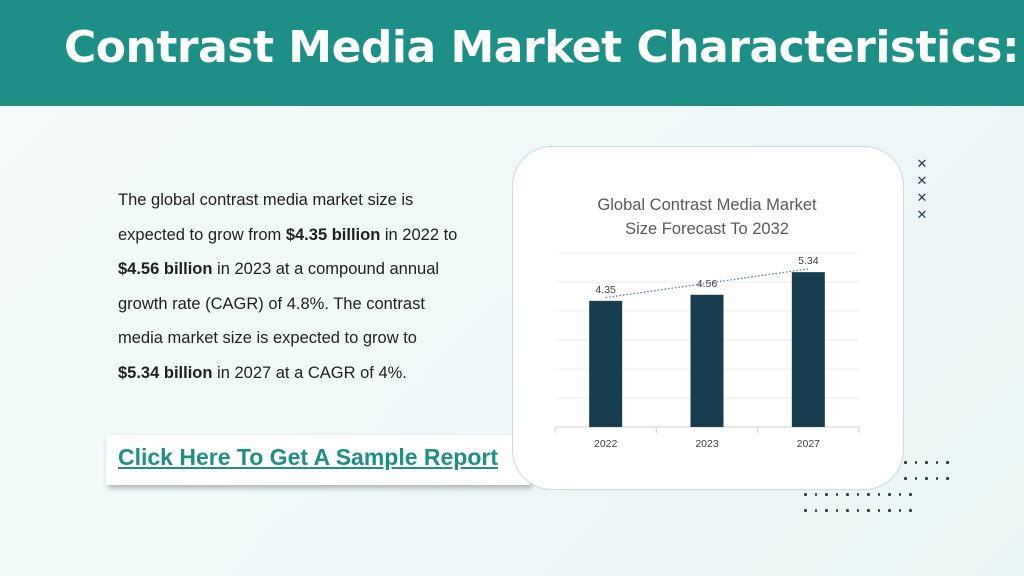  Describe the element at coordinates (165, 269) in the screenshot. I see `value-2023: $4.56 billion` at that location.